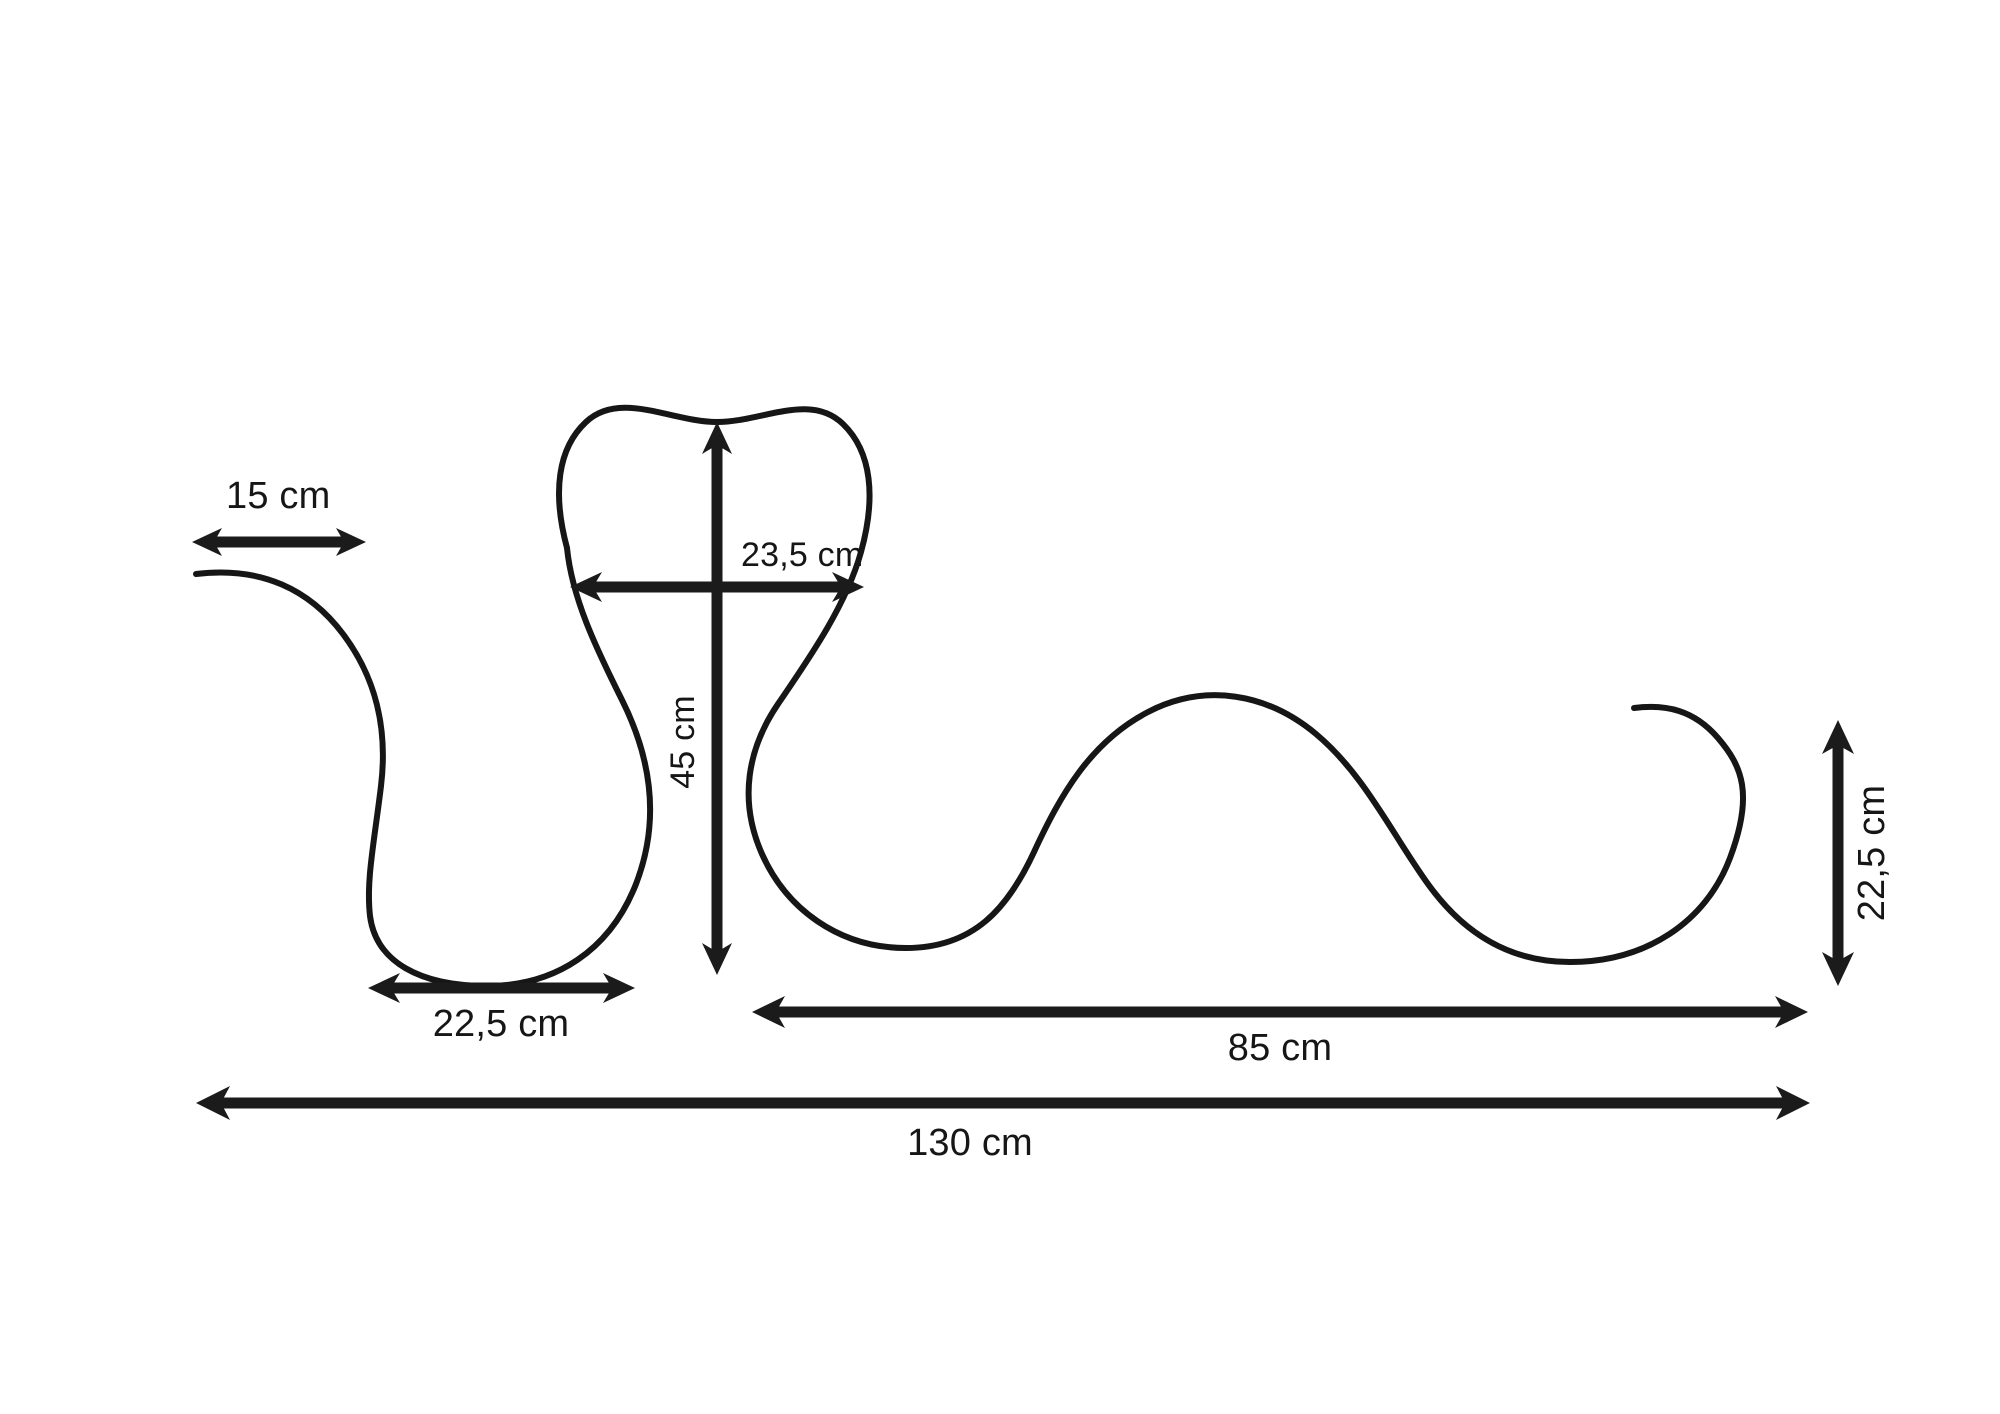 The width and height of the screenshot is (2000, 1414). I want to click on arrow-head-left-130cm, so click(213, 1103).